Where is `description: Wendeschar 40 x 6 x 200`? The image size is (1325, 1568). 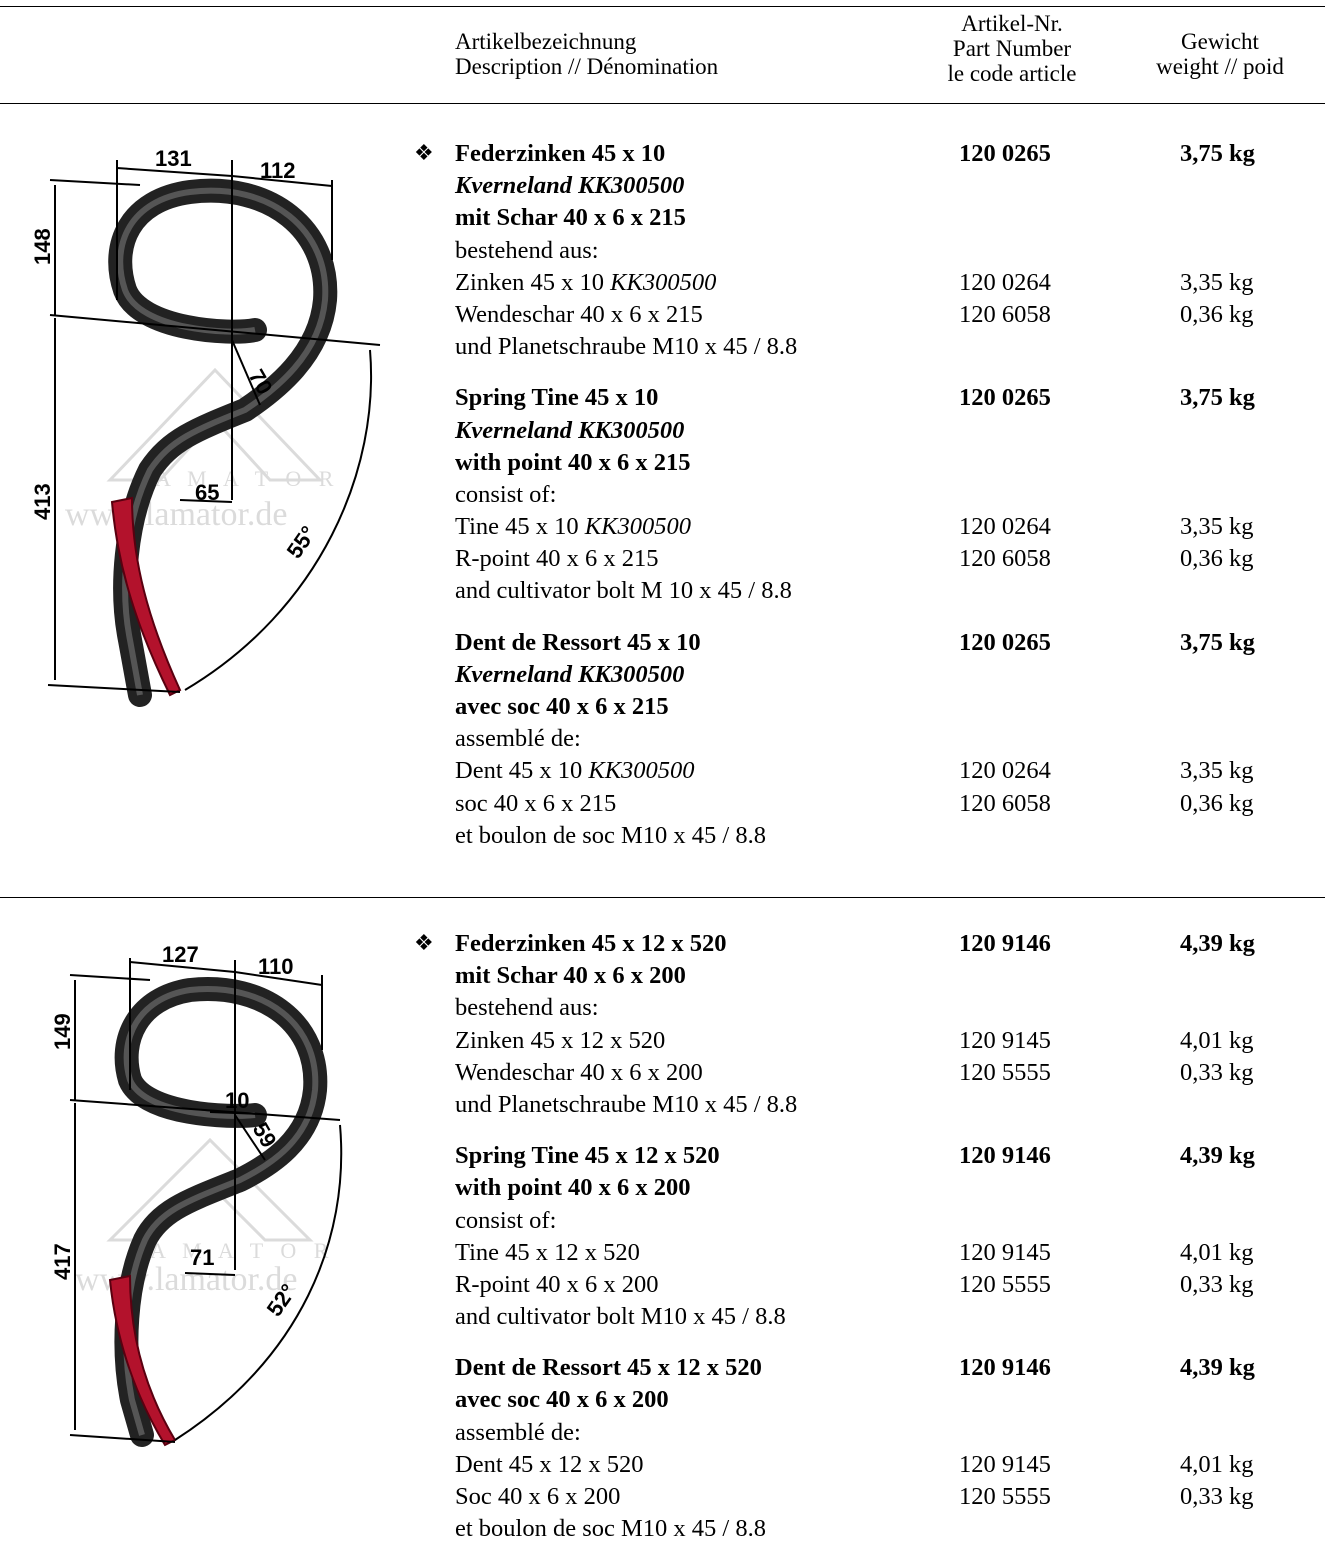 description: Wendeschar 40 x 6 x 200 is located at coordinates (579, 1072).